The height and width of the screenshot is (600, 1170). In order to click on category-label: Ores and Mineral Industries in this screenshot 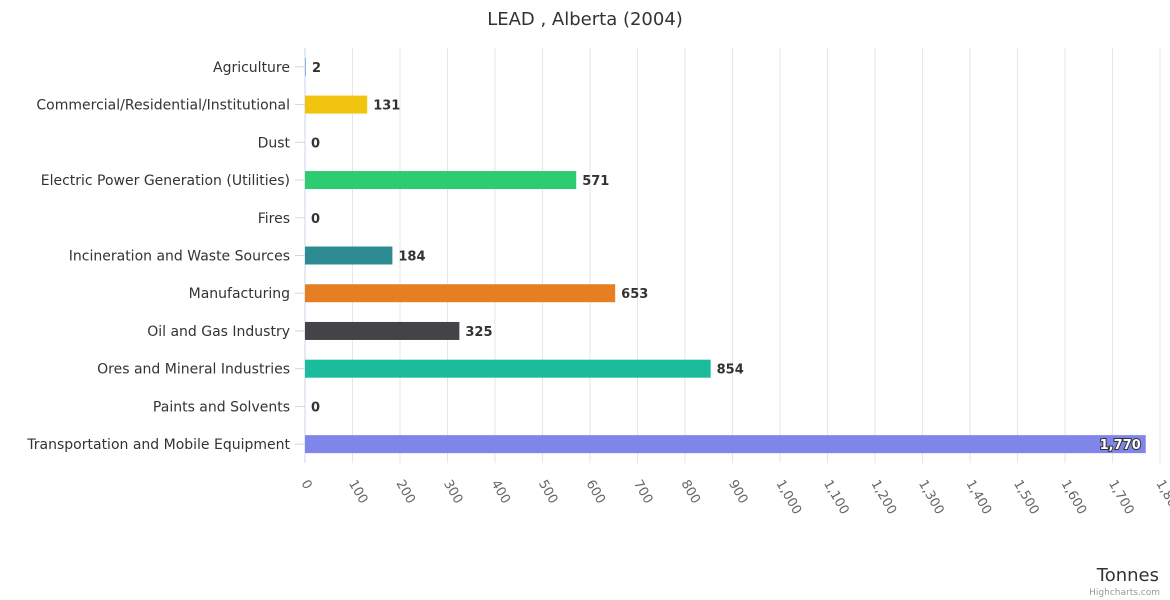, I will do `click(193, 370)`.